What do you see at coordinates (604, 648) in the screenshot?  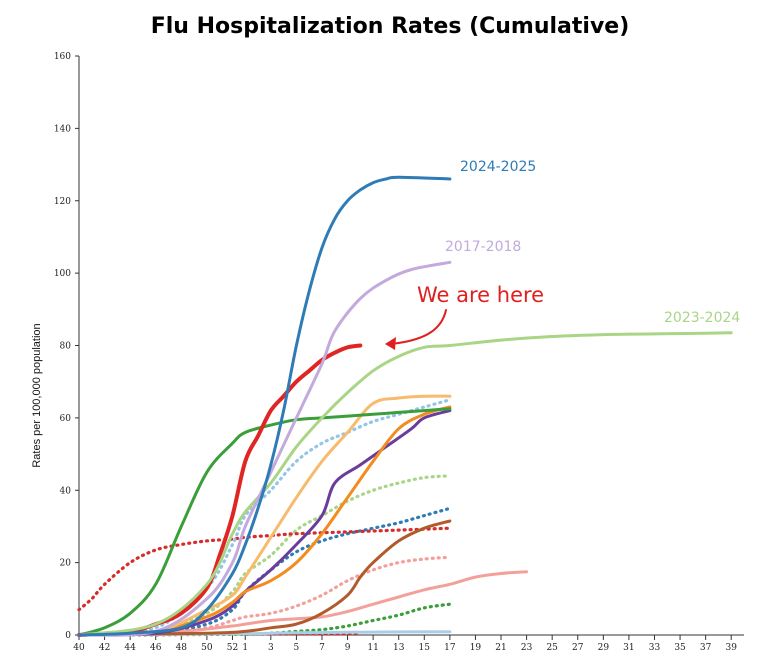 I see `x-tick-label-29: 29` at bounding box center [604, 648].